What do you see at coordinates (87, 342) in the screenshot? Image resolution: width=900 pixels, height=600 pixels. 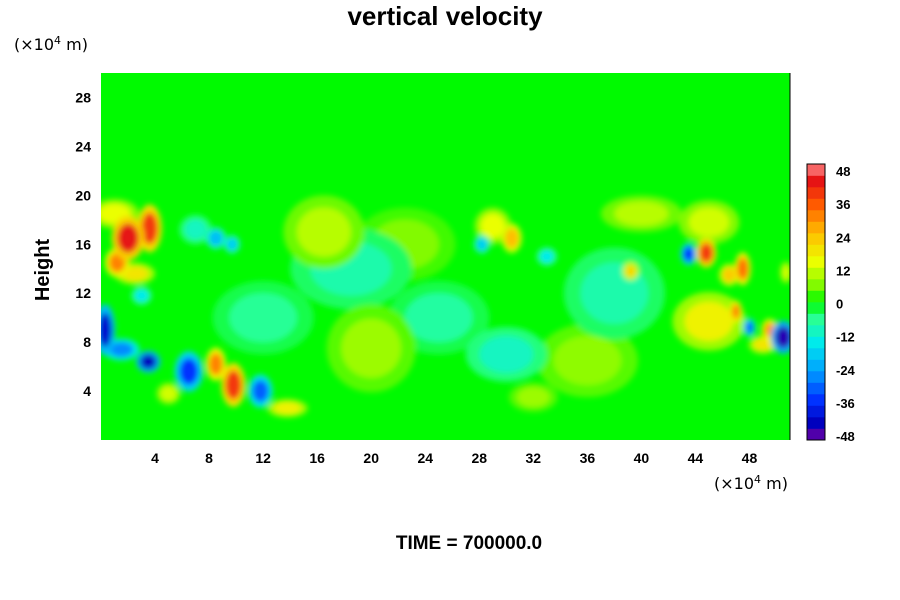 I see `y-tick-label: 8` at bounding box center [87, 342].